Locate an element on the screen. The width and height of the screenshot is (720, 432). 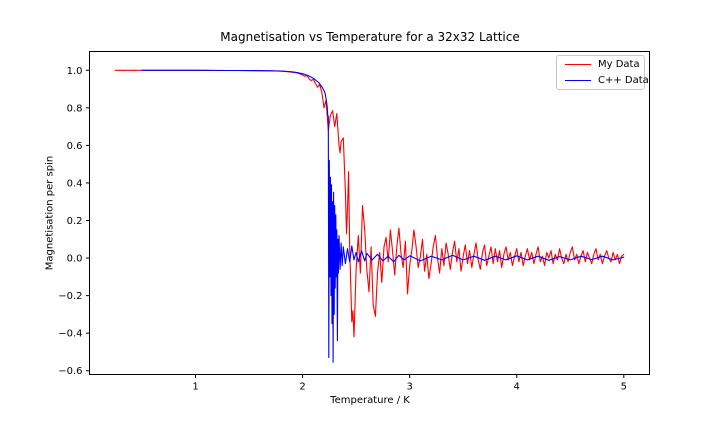
y-tick-label: −0.6 is located at coordinates (70, 371).